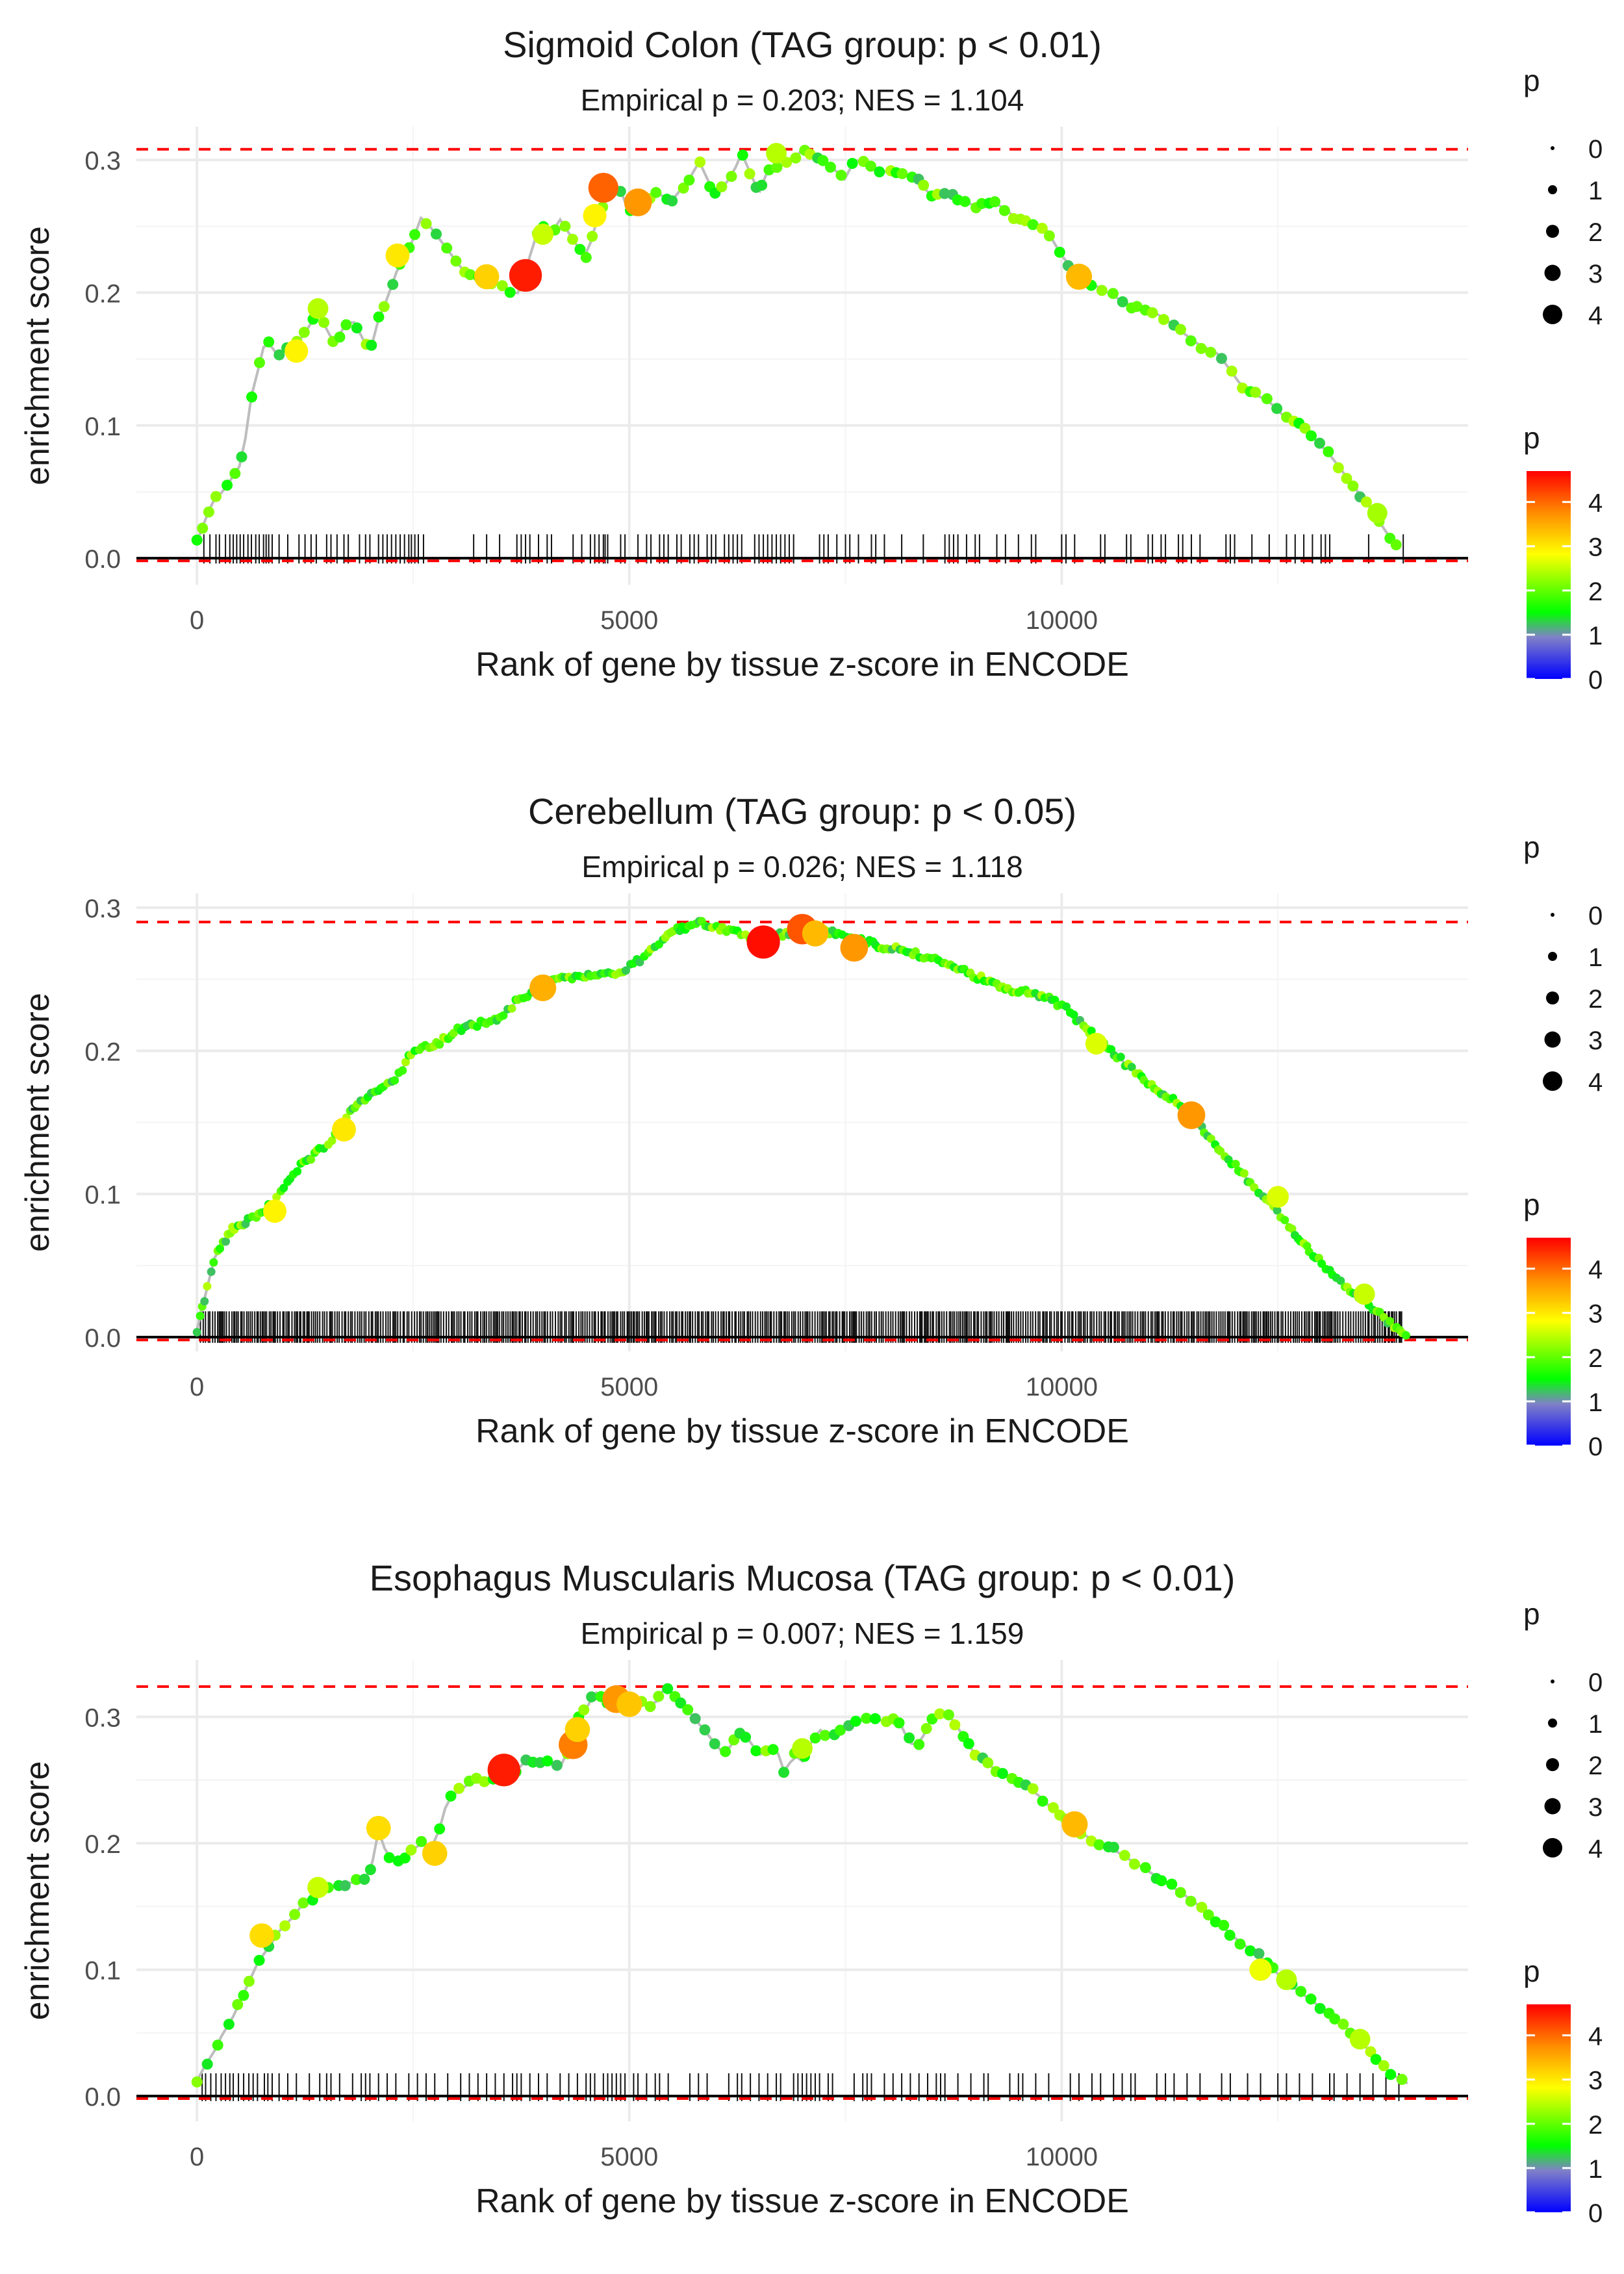 Image resolution: width=1624 pixels, height=2274 pixels. I want to click on size-legend-label: 3, so click(1595, 274).